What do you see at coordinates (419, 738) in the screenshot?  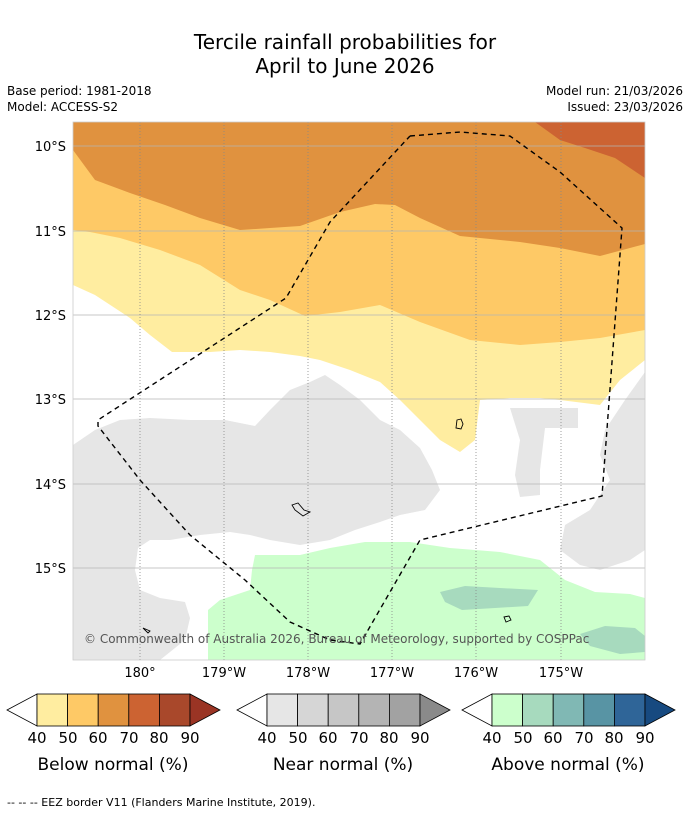 I see `legend-near-tick: 90` at bounding box center [419, 738].